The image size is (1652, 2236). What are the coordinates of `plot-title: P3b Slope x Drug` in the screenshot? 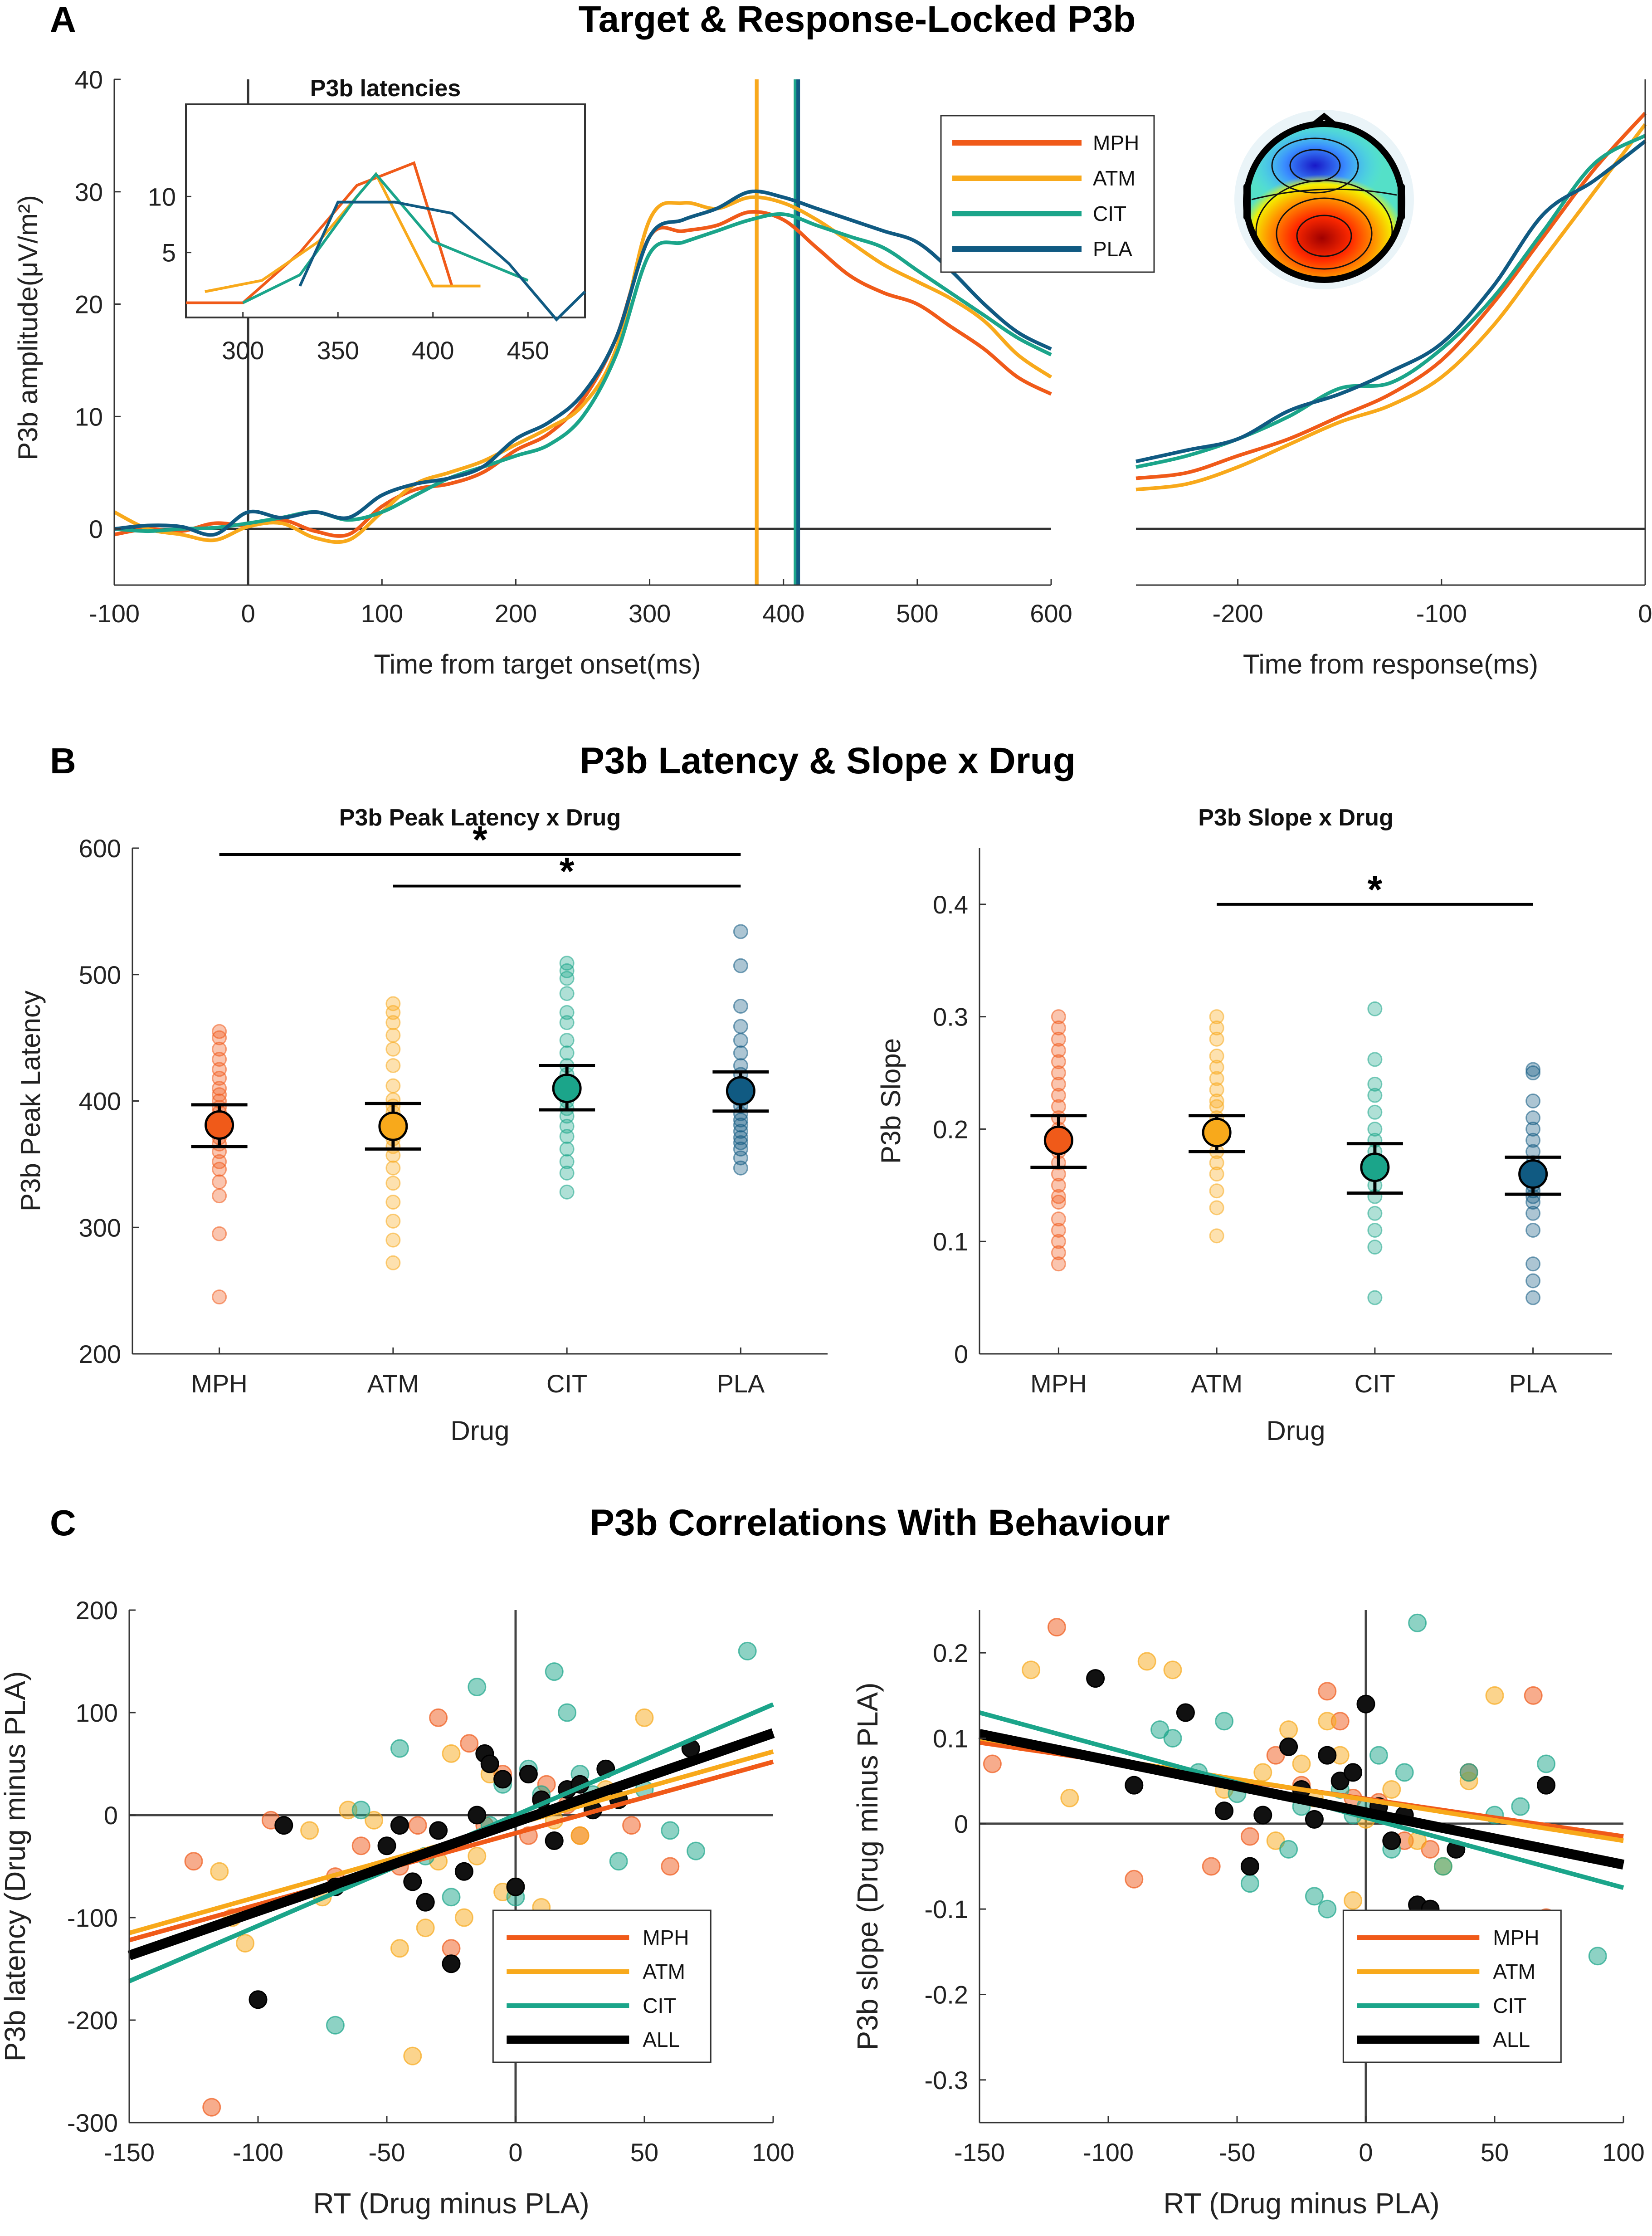 It's located at (1296, 818).